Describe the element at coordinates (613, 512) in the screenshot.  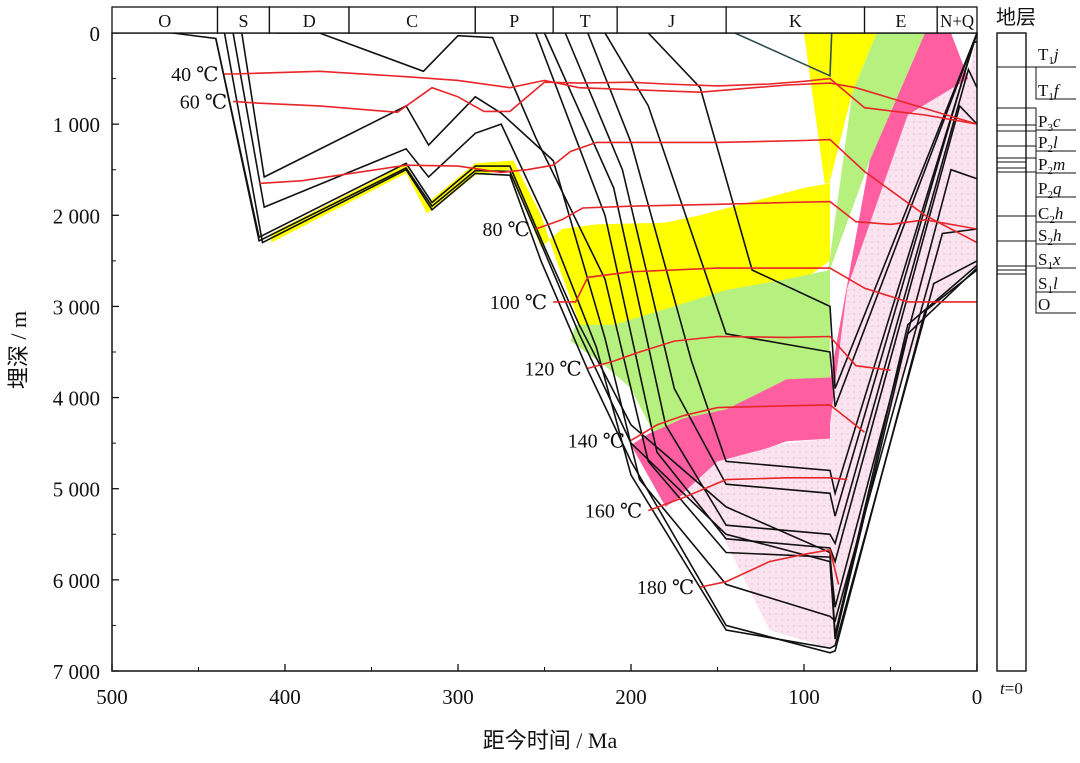
I see `isotherm-label-7: 160 ℃` at that location.